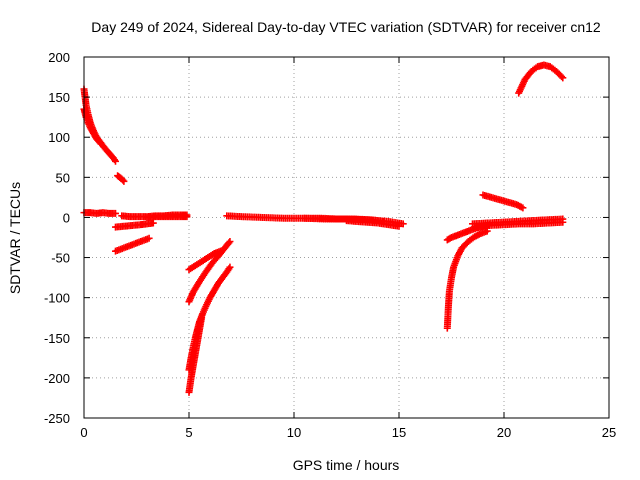 Image resolution: width=640 pixels, height=480 pixels. I want to click on x-tick-label: 5, so click(188, 432).